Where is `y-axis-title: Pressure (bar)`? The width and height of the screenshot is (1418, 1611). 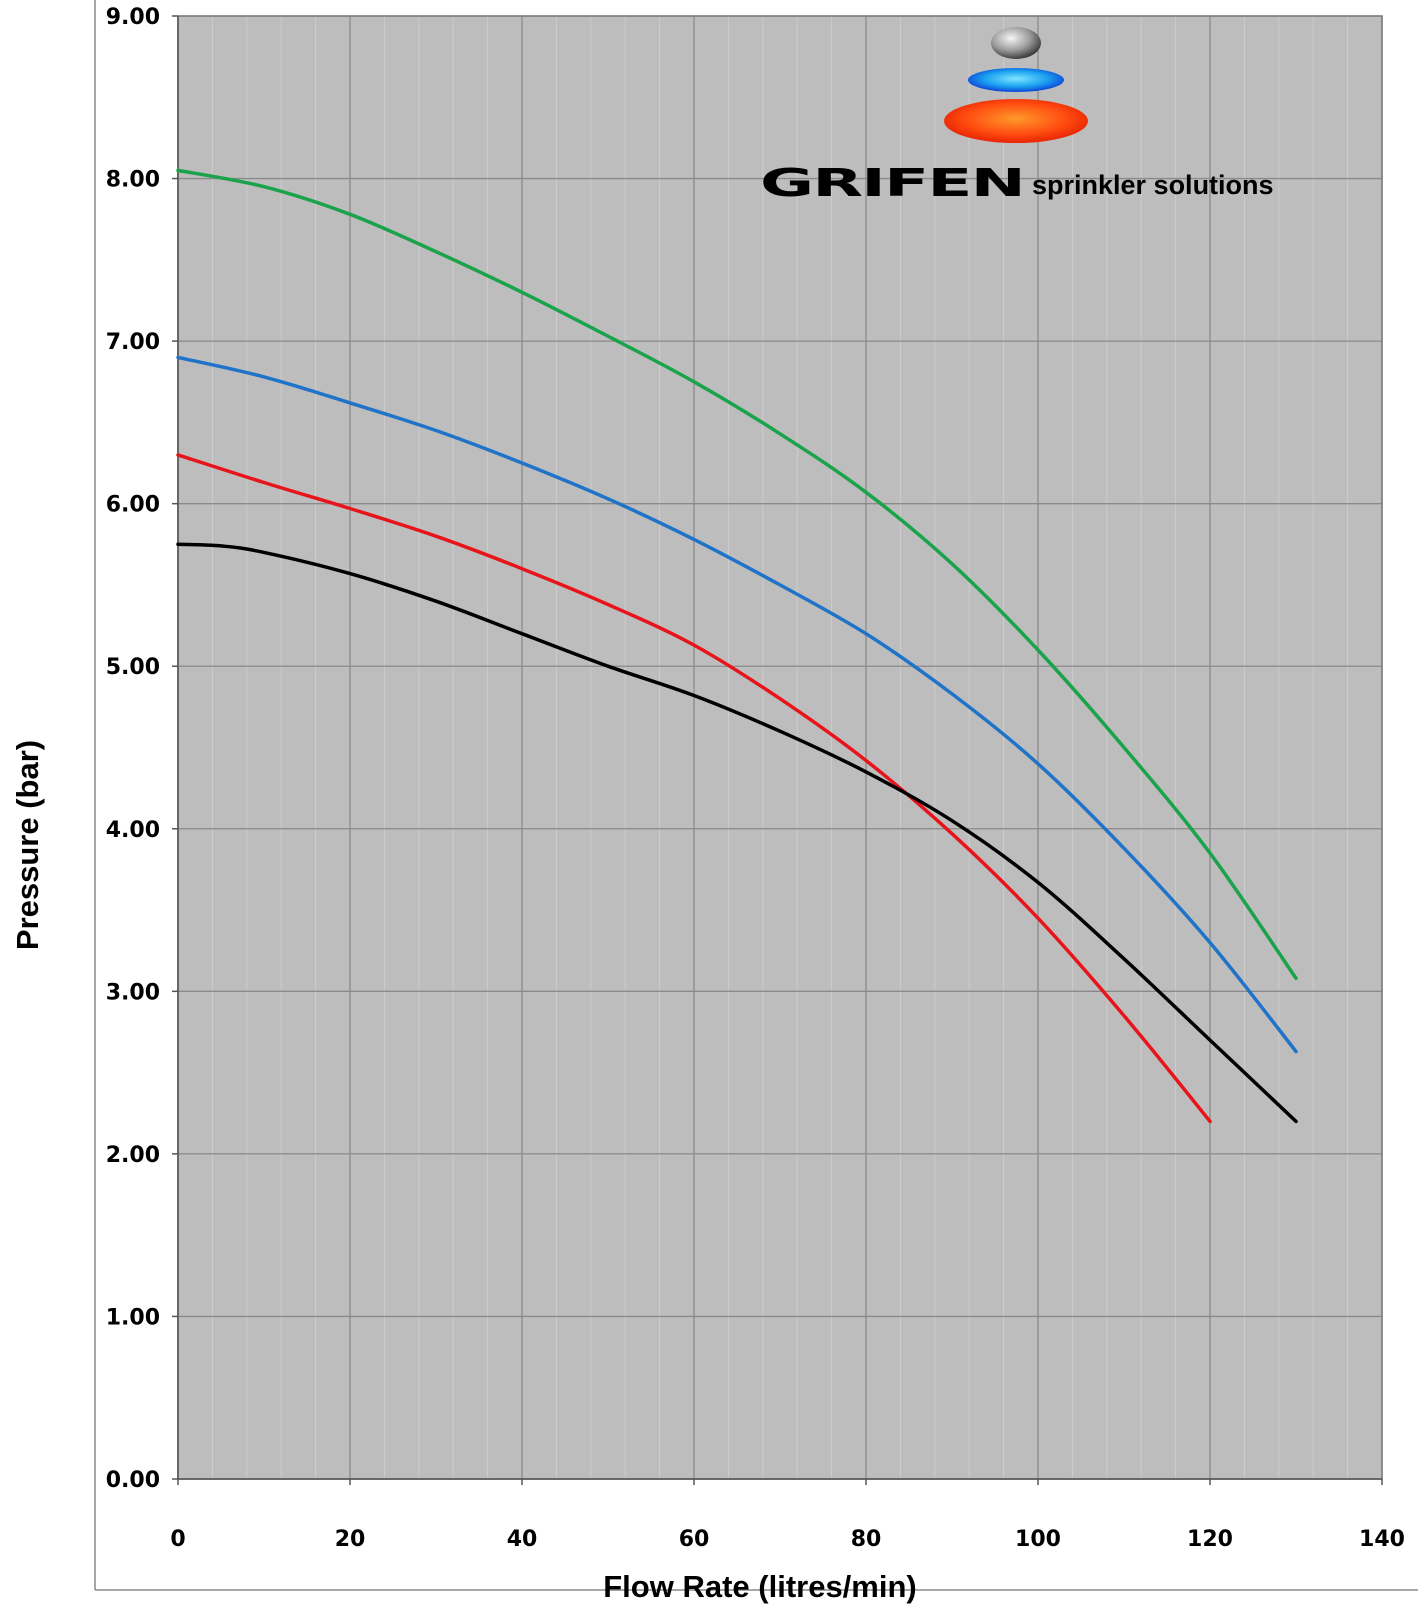 y-axis-title: Pressure (bar) is located at coordinates (27, 845).